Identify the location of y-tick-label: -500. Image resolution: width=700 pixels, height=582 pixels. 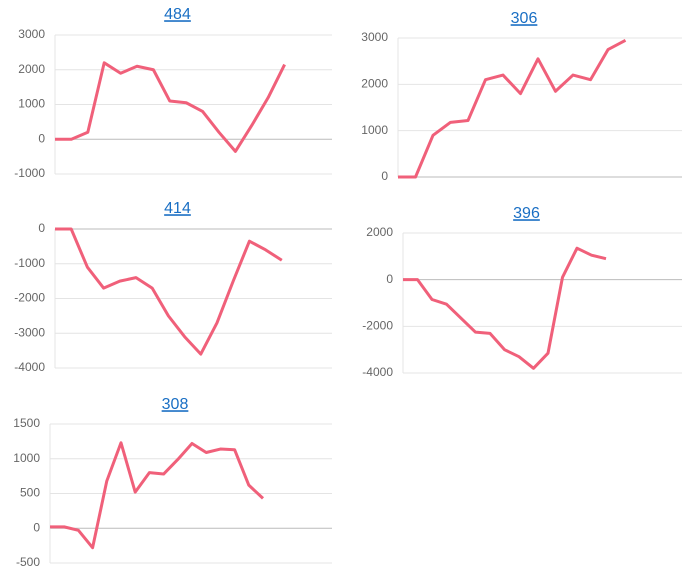
(28, 562).